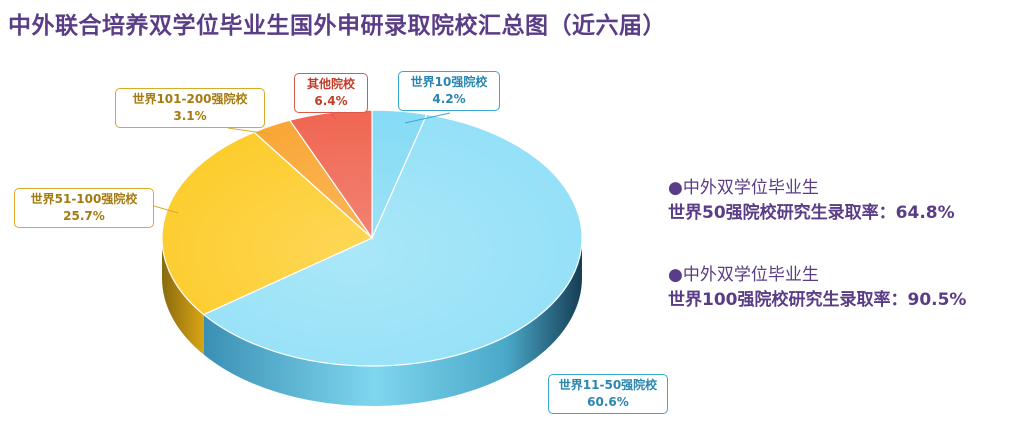  Describe the element at coordinates (817, 300) in the screenshot. I see `stat-top100-text: 世界100强院校研究生录取率：90.5%` at that location.